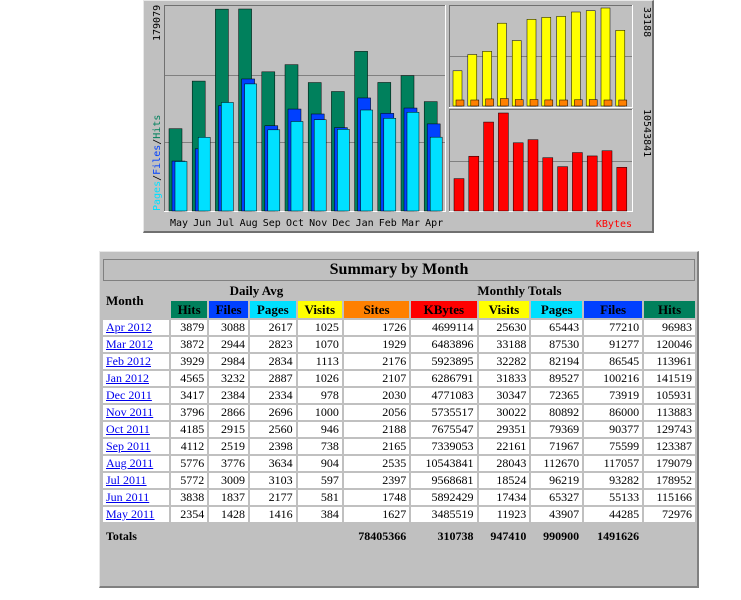 The width and height of the screenshot is (741, 600). I want to click on month-link: Mar 2012, so click(129, 344).